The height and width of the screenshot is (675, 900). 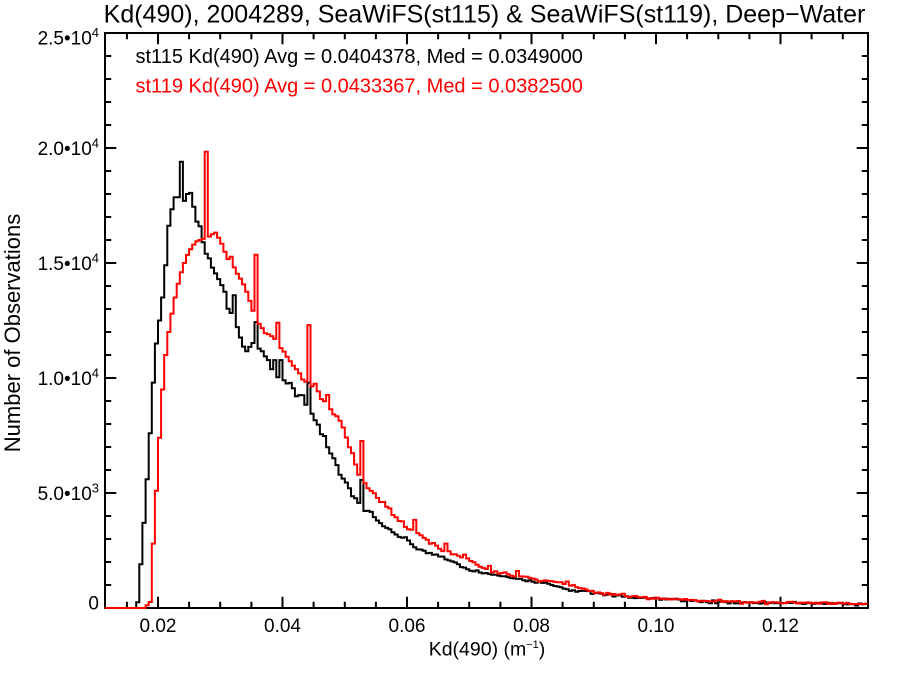 I want to click on svg-text: Kd(490) (m−1), so click(x=487, y=650).